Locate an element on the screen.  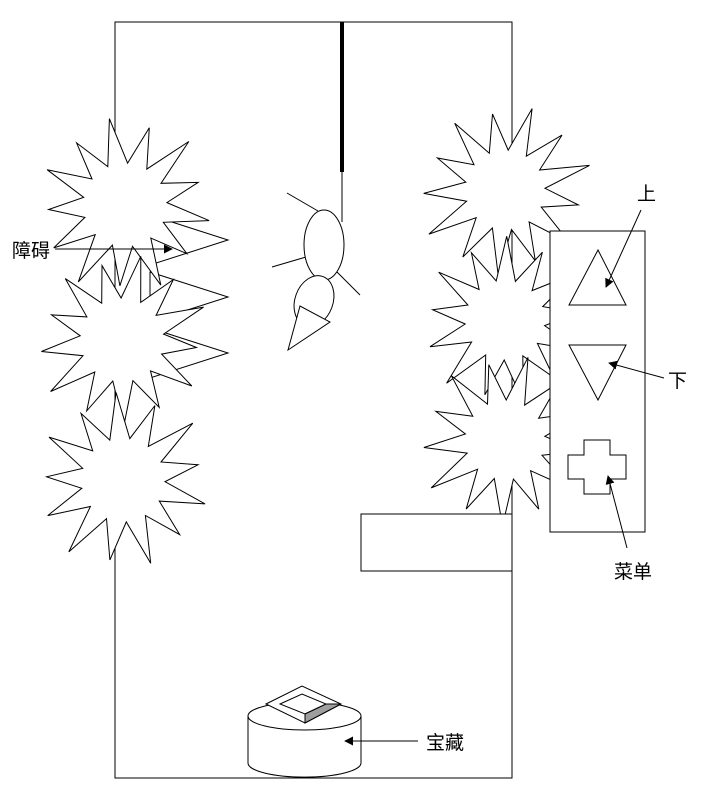
menu-button is located at coordinates (597, 467).